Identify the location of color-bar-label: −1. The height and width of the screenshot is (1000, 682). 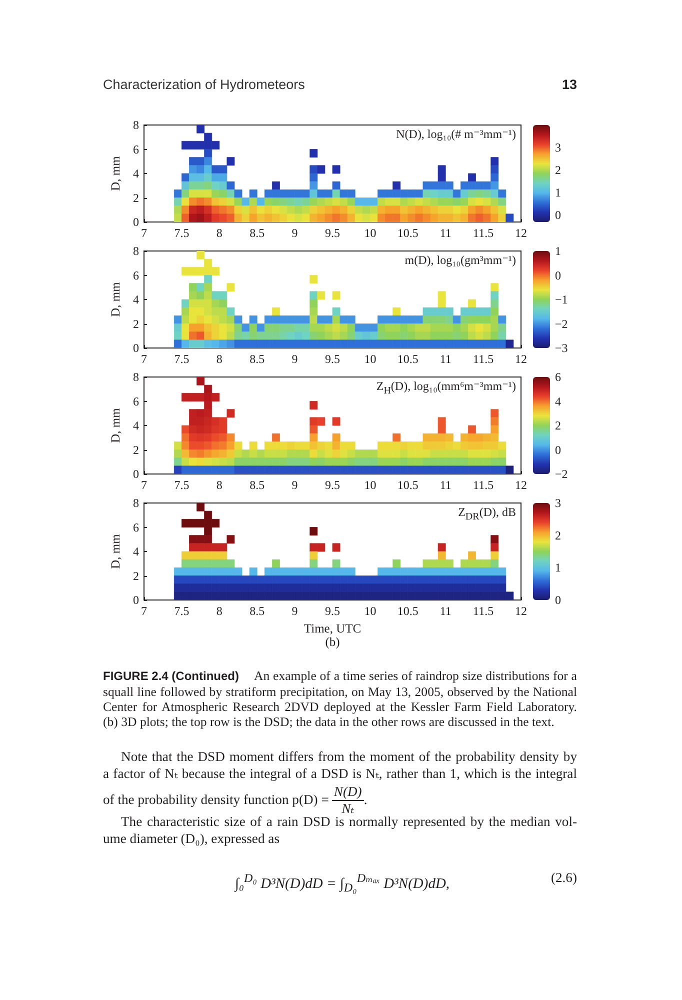
(561, 299).